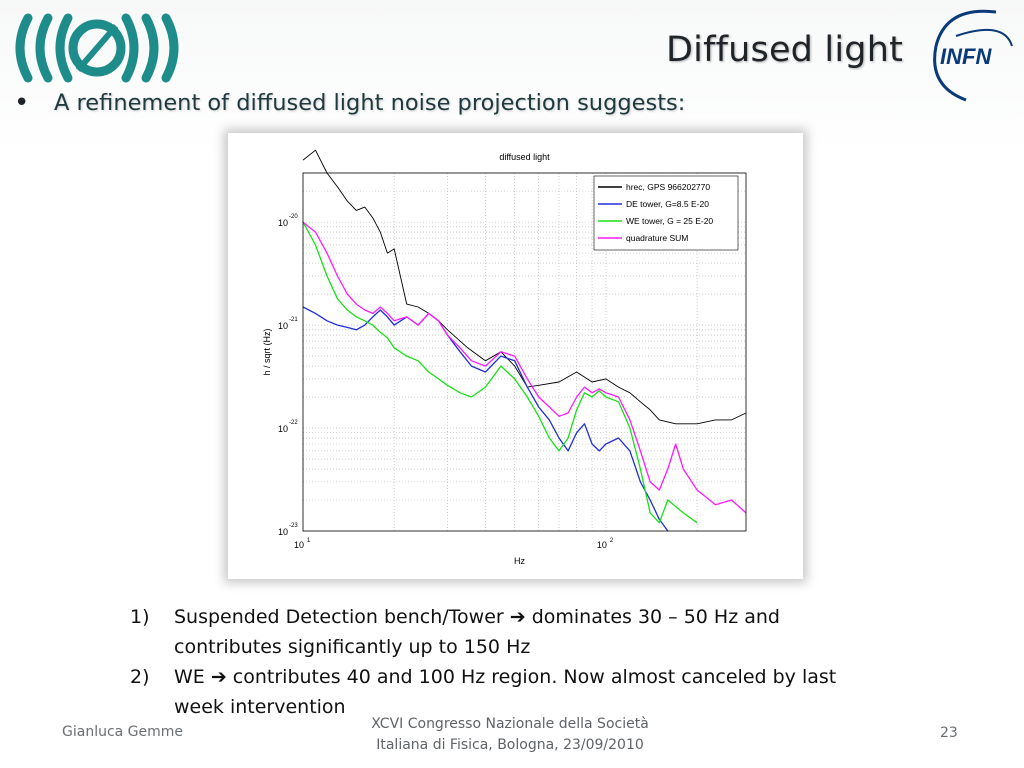  Describe the element at coordinates (293, 217) in the screenshot. I see `y-tick-exponent: -20` at that location.